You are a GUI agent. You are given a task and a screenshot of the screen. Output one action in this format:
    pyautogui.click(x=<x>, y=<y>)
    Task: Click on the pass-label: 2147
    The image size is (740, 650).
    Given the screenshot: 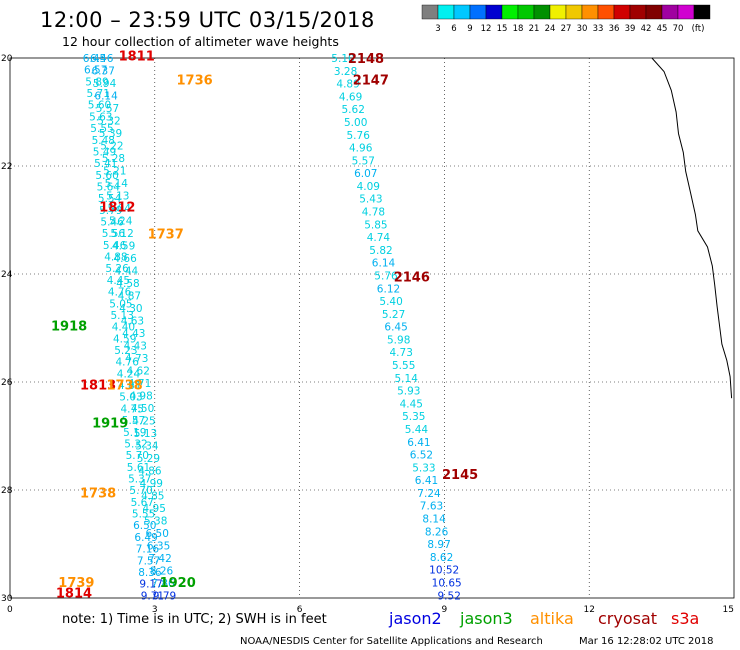 What is the action you would take?
    pyautogui.click(x=371, y=81)
    